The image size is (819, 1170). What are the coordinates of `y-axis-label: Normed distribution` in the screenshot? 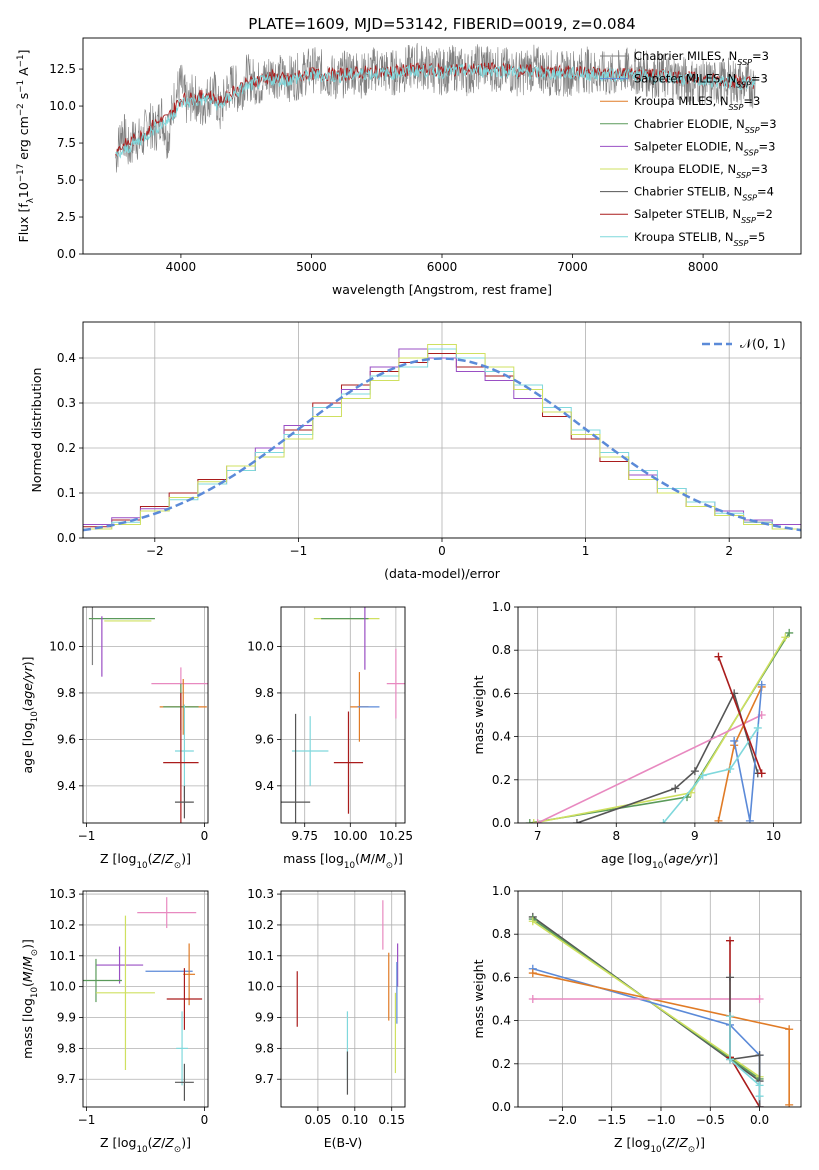 It's located at (36, 430).